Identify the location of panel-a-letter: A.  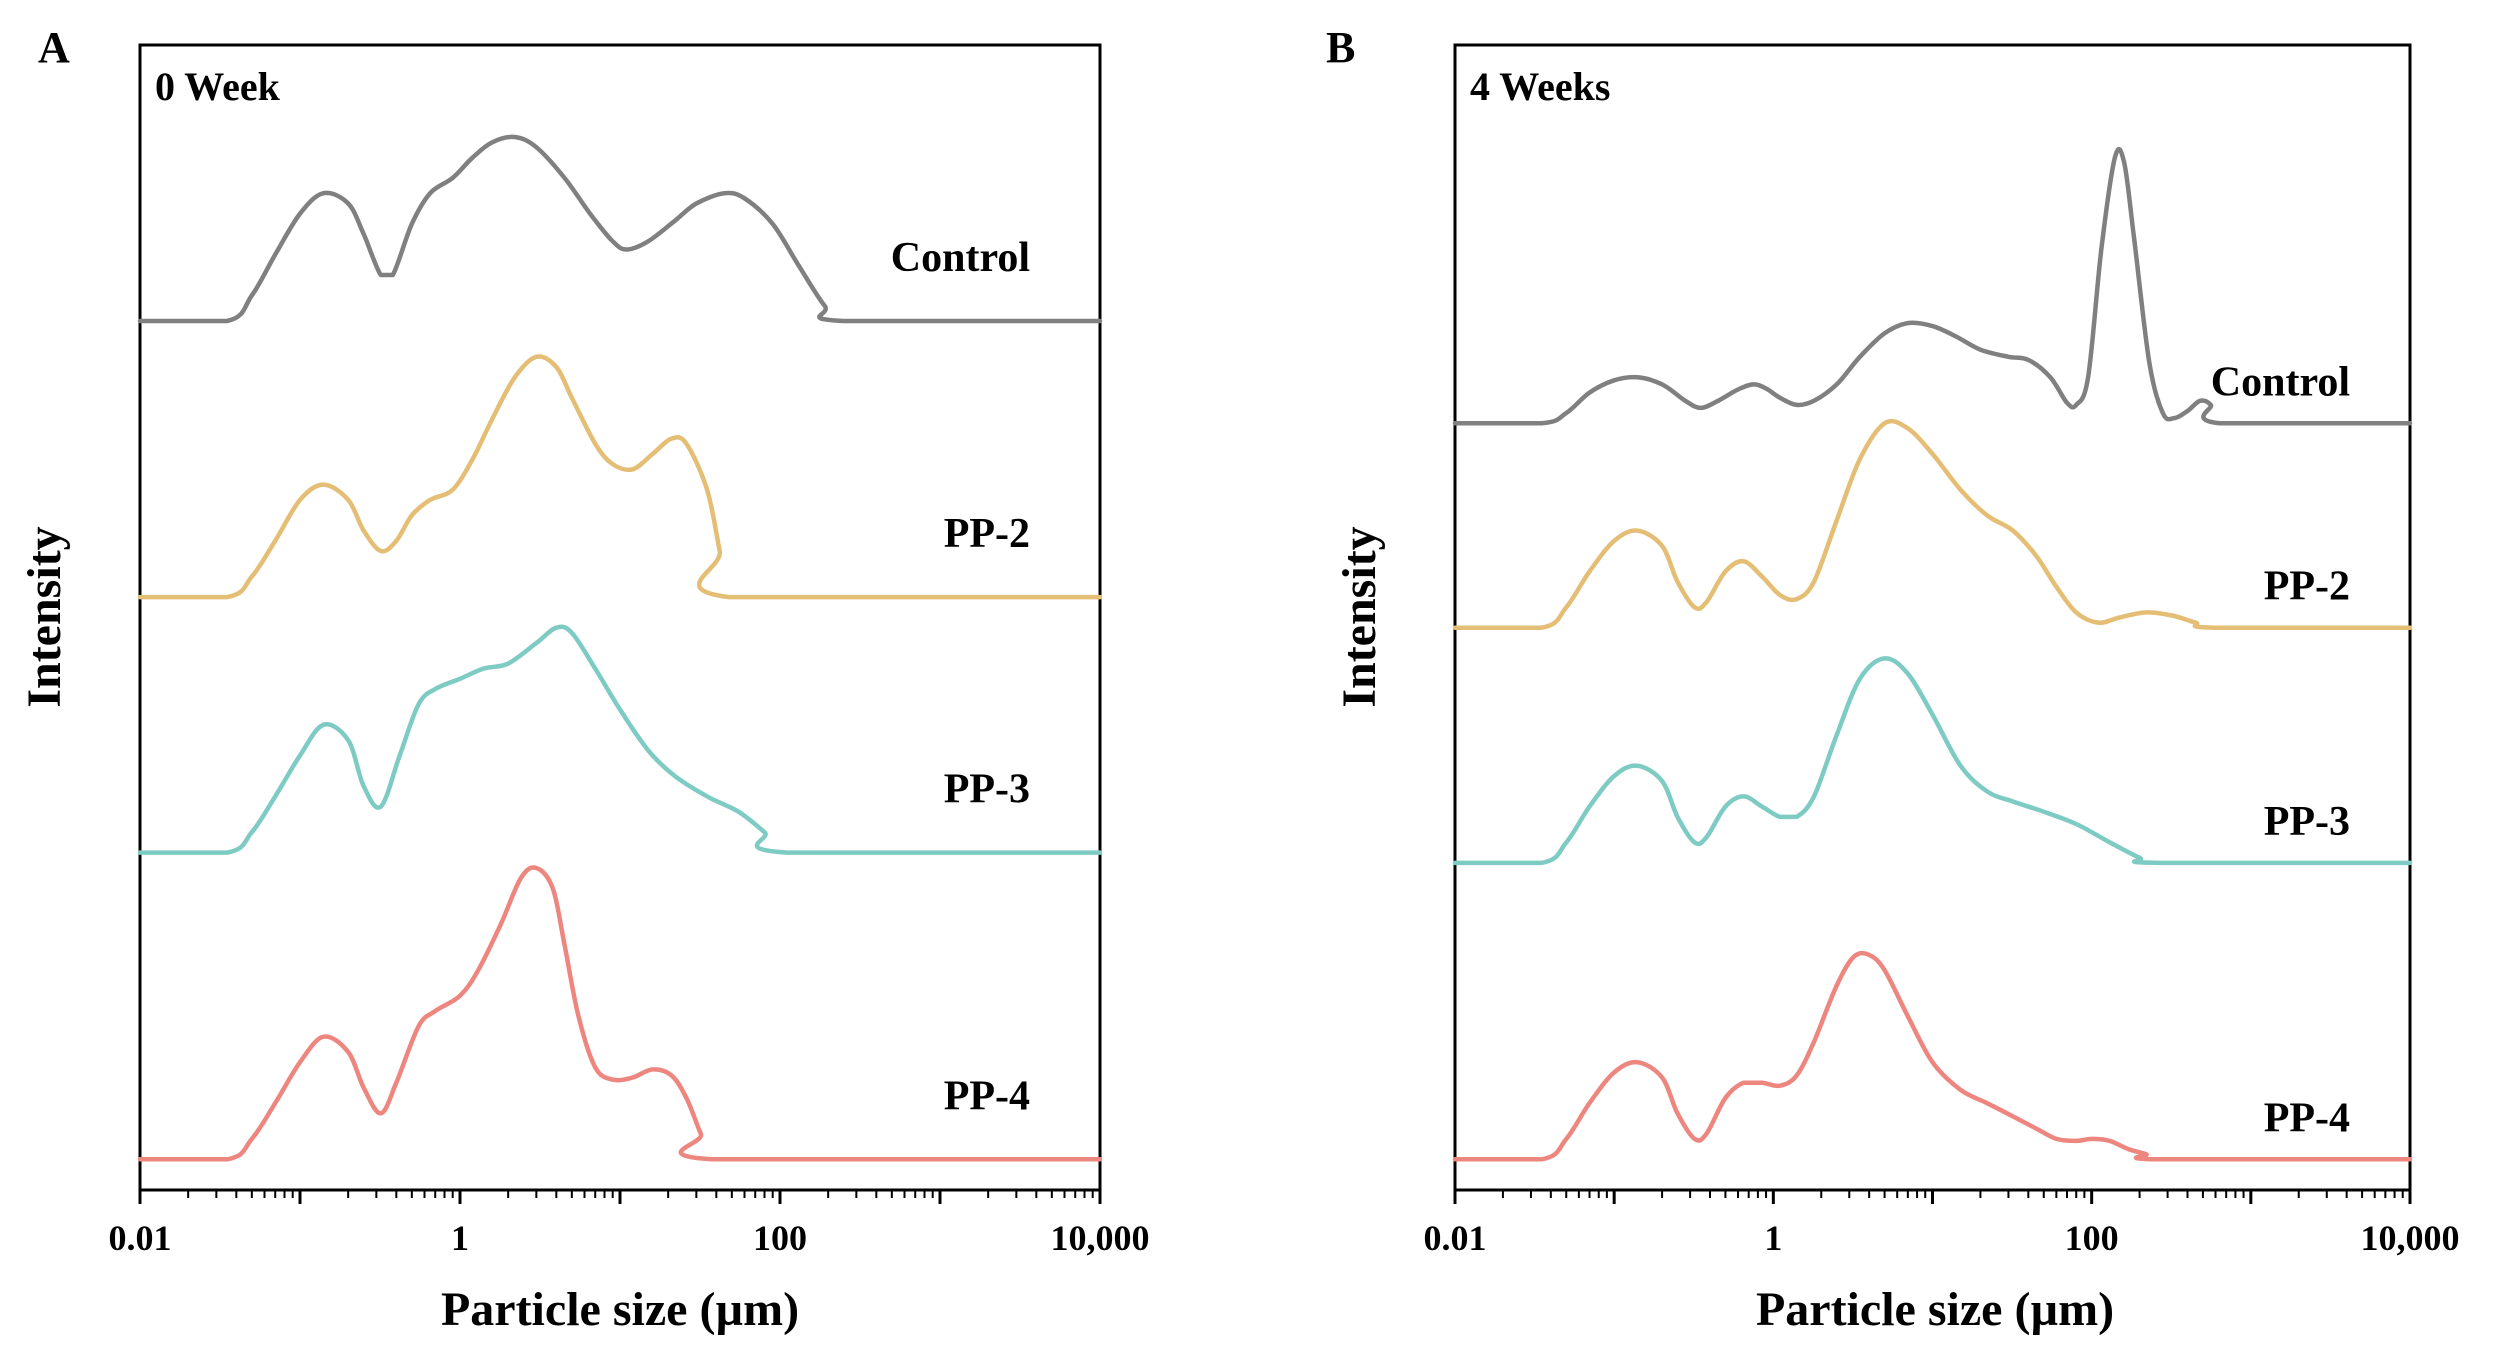
(54, 47).